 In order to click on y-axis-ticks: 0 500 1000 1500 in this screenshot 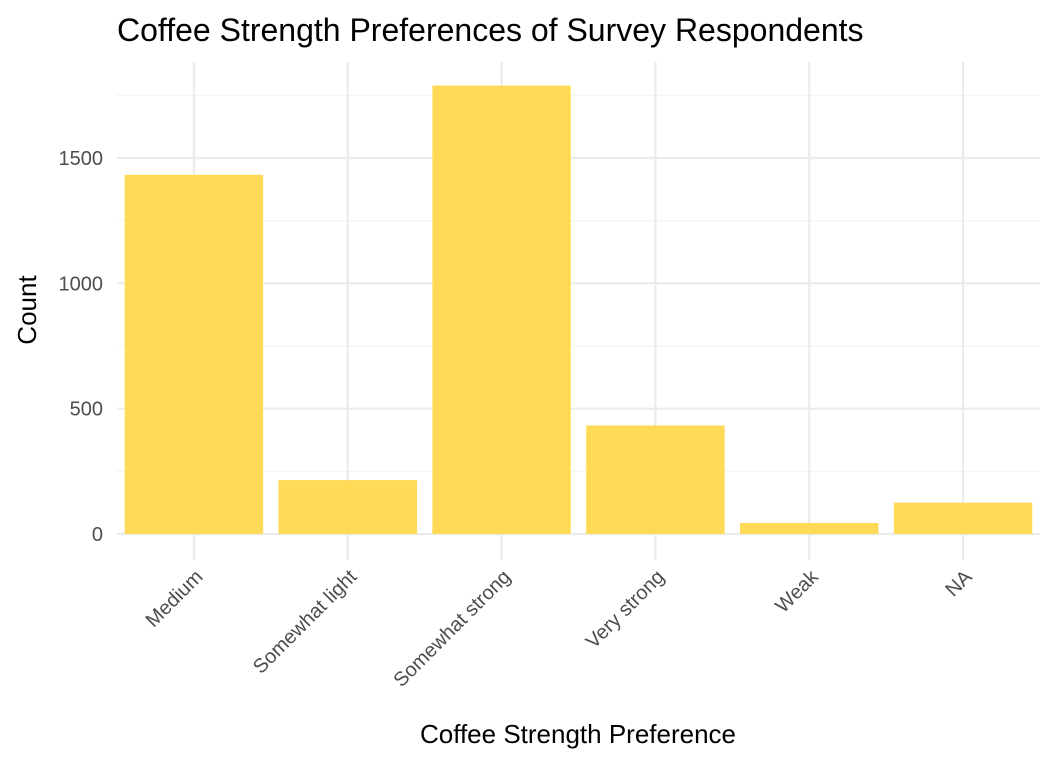, I will do `click(81, 347)`.